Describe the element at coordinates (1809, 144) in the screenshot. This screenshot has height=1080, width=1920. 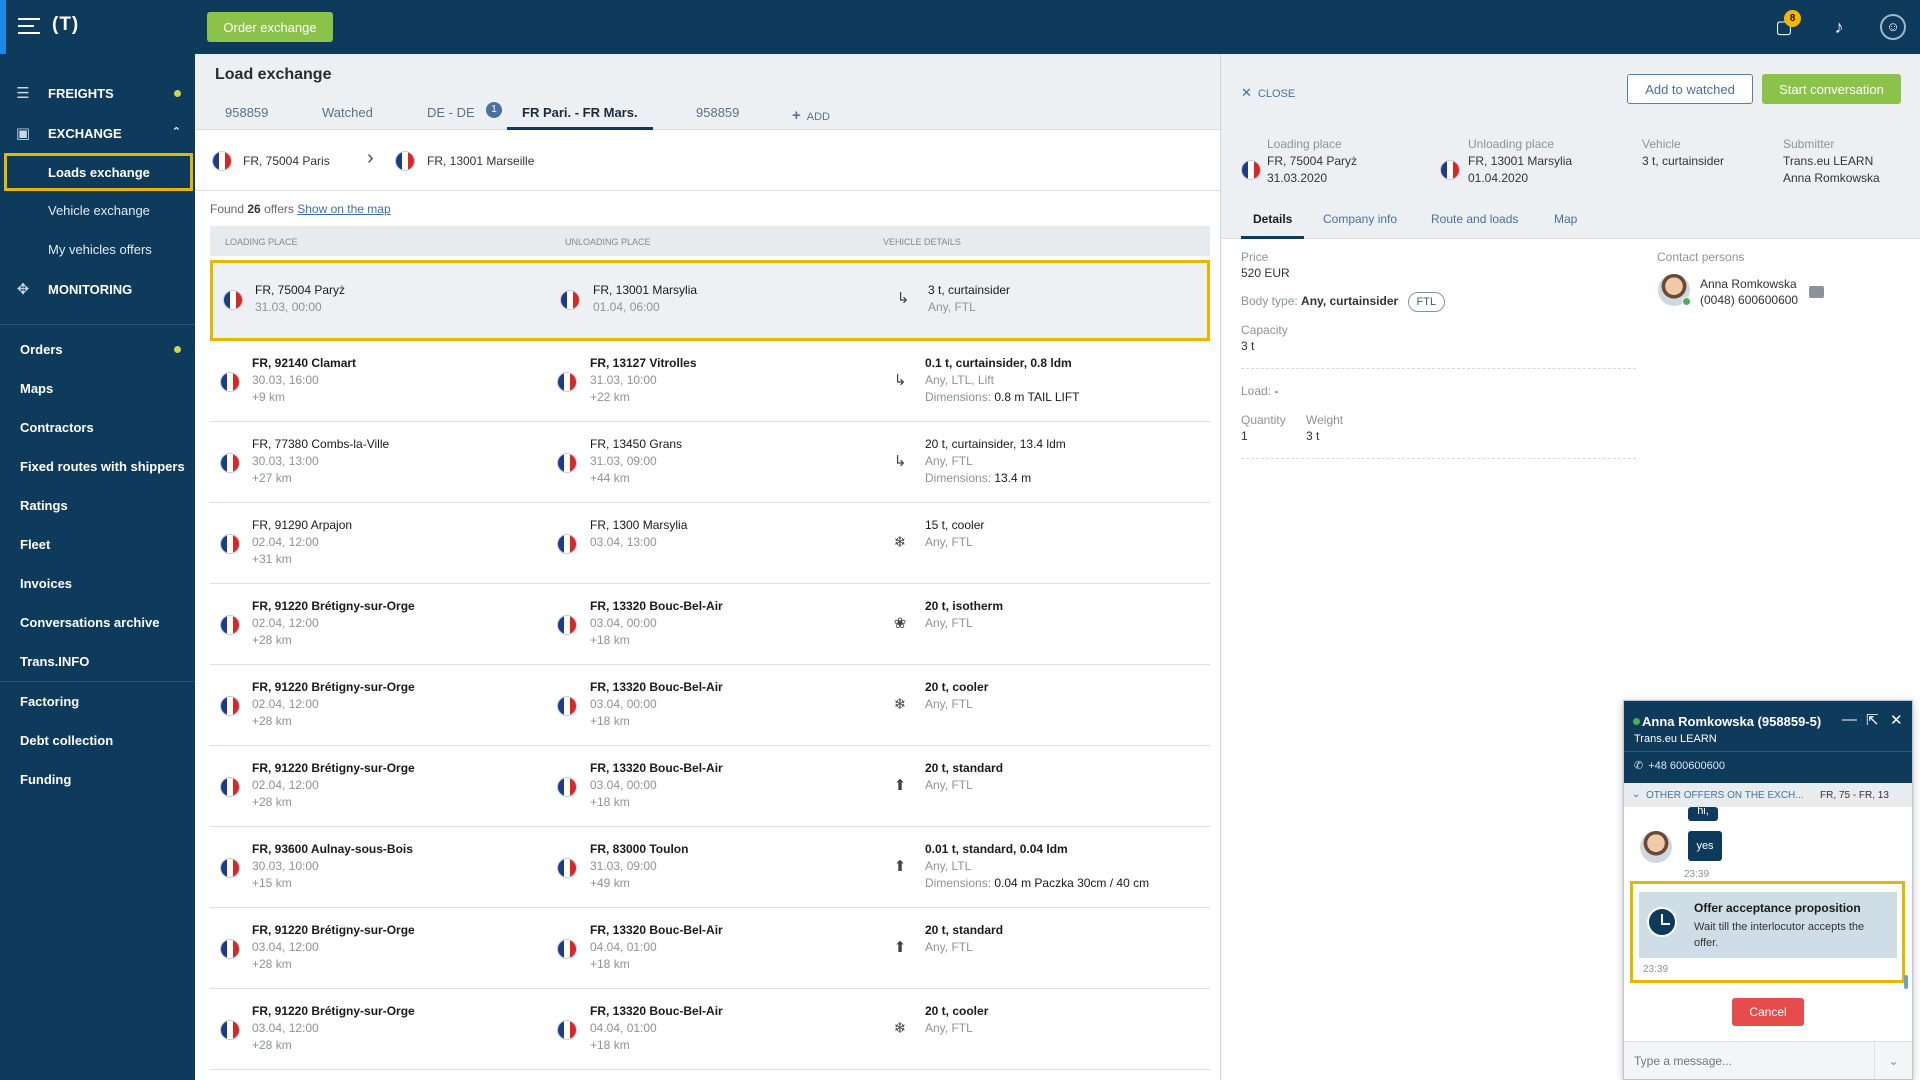
I see `submitter-label: Submitter` at that location.